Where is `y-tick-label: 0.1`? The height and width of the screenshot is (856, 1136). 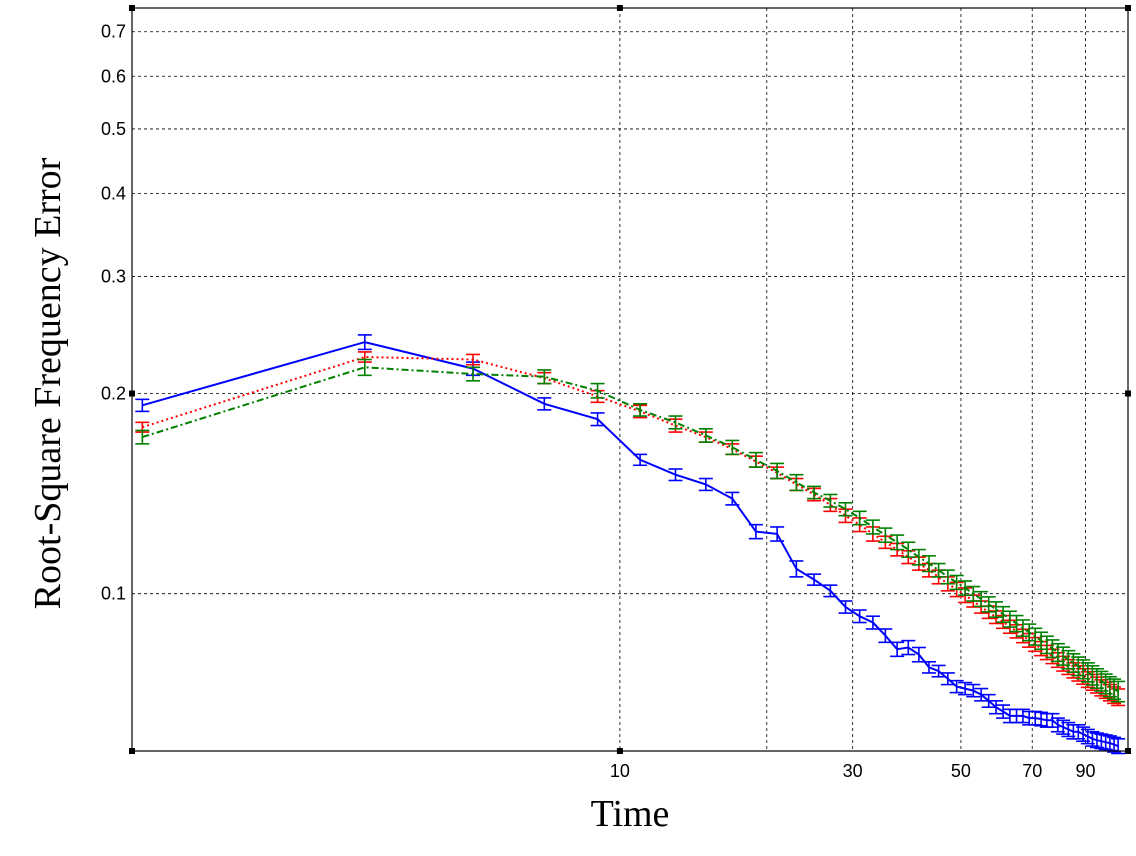
y-tick-label: 0.1 is located at coordinates (113, 594).